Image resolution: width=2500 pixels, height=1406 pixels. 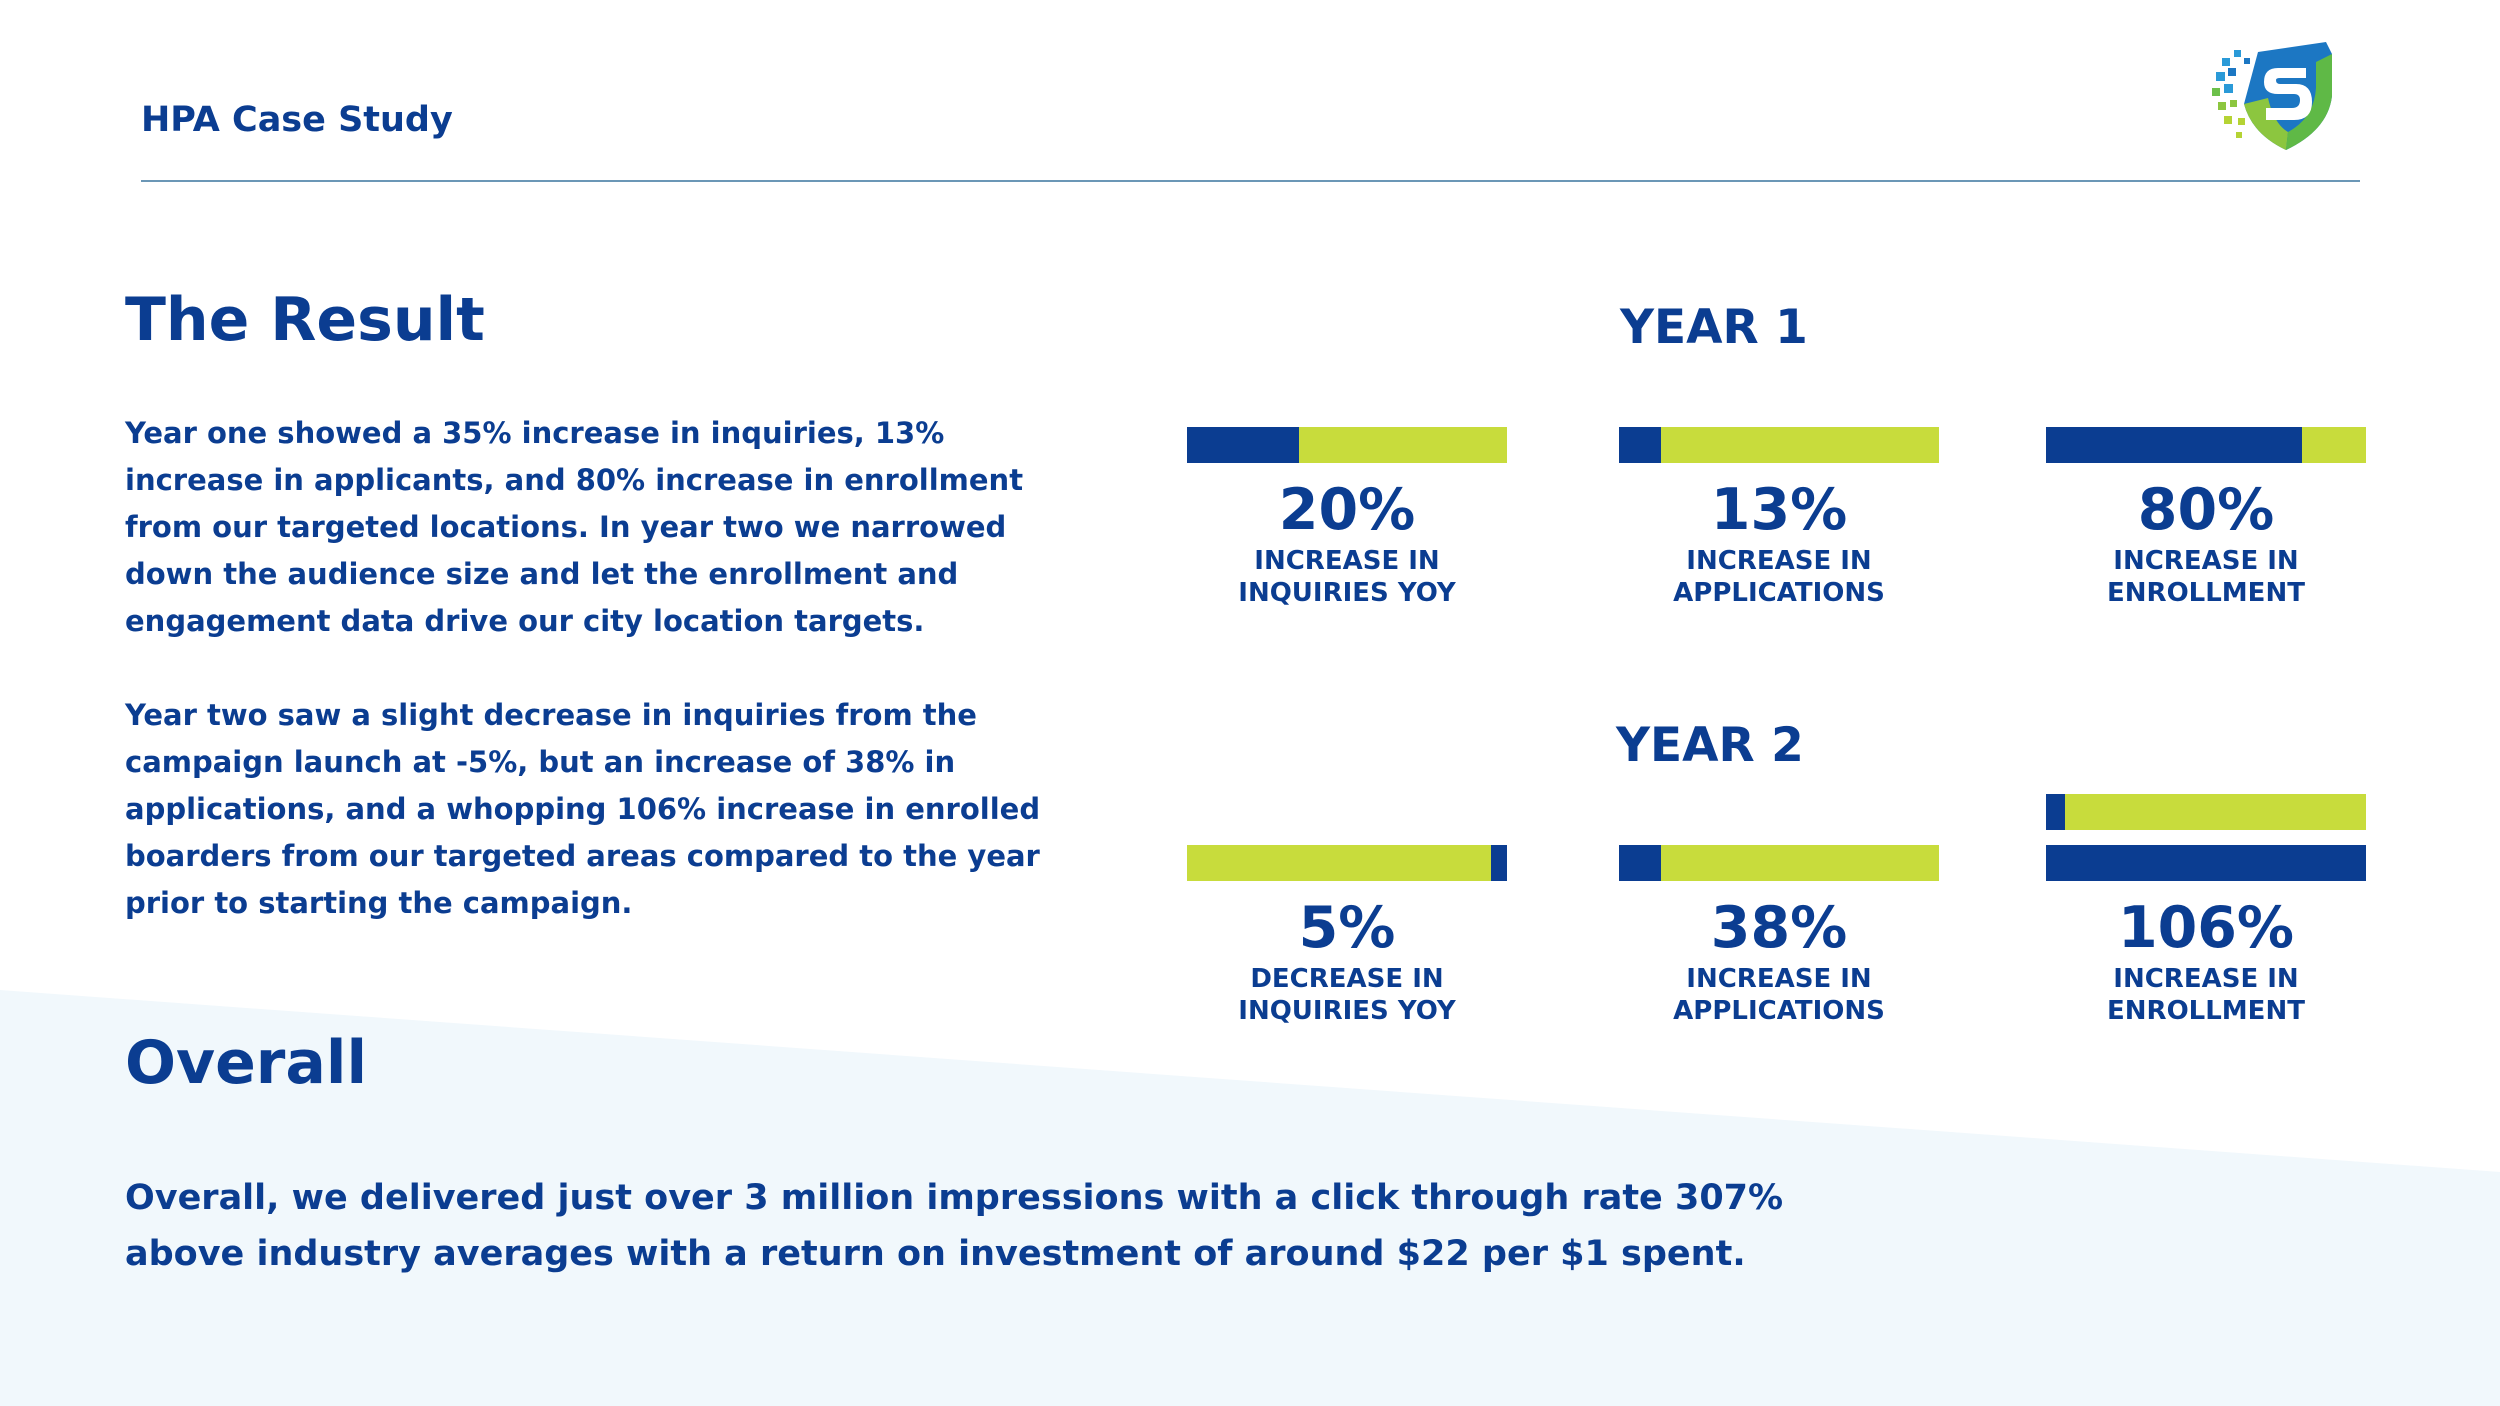 I want to click on year-1-stat-applications: 13% INCREASE IN APPLICATIONS, so click(x=1779, y=517).